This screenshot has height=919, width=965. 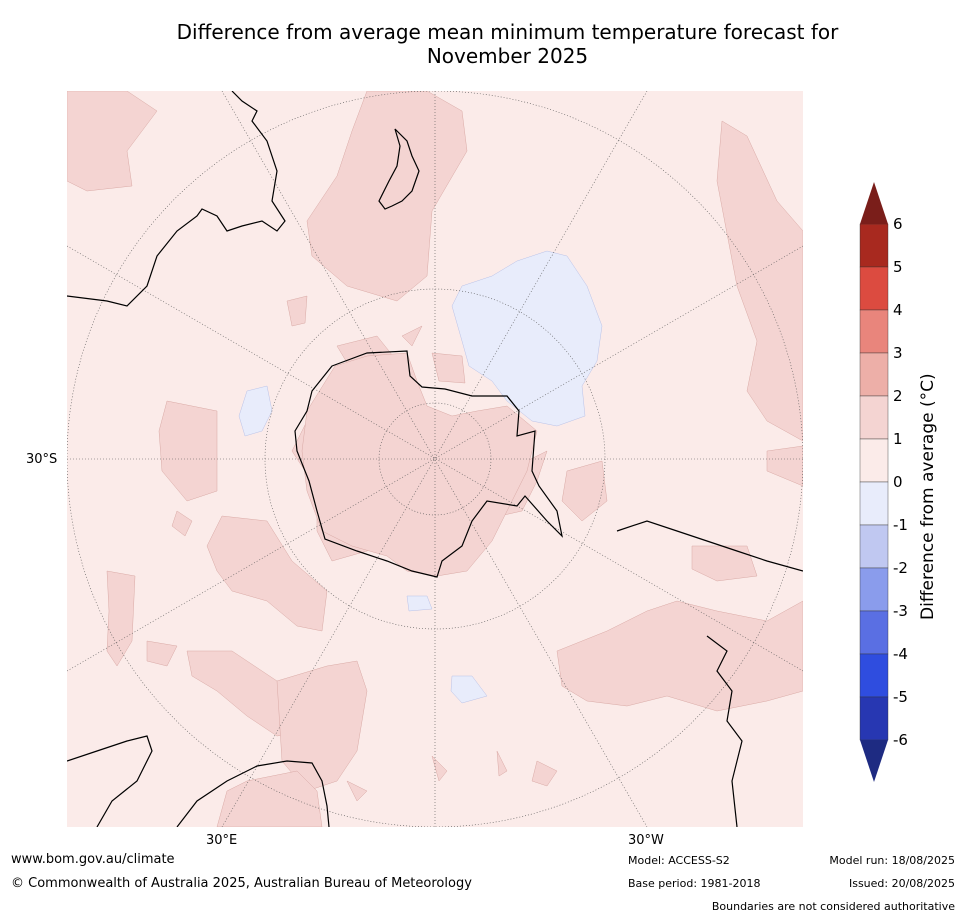 I want to click on colorbar-tick-label: 1, so click(x=898, y=439).